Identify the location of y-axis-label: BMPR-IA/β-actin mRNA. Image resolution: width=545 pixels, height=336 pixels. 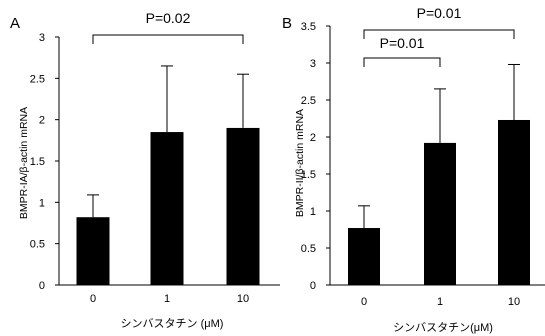
(24, 163).